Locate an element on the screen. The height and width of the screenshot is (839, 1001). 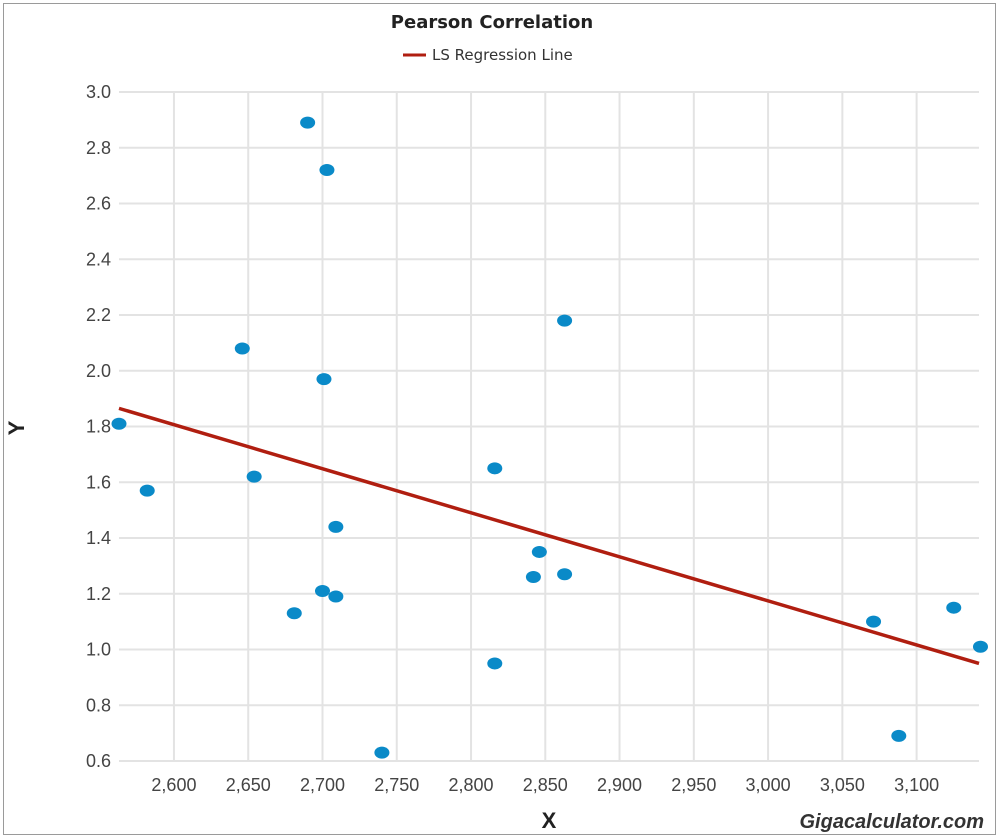
y-tick-label: 1.8 is located at coordinates (98, 427).